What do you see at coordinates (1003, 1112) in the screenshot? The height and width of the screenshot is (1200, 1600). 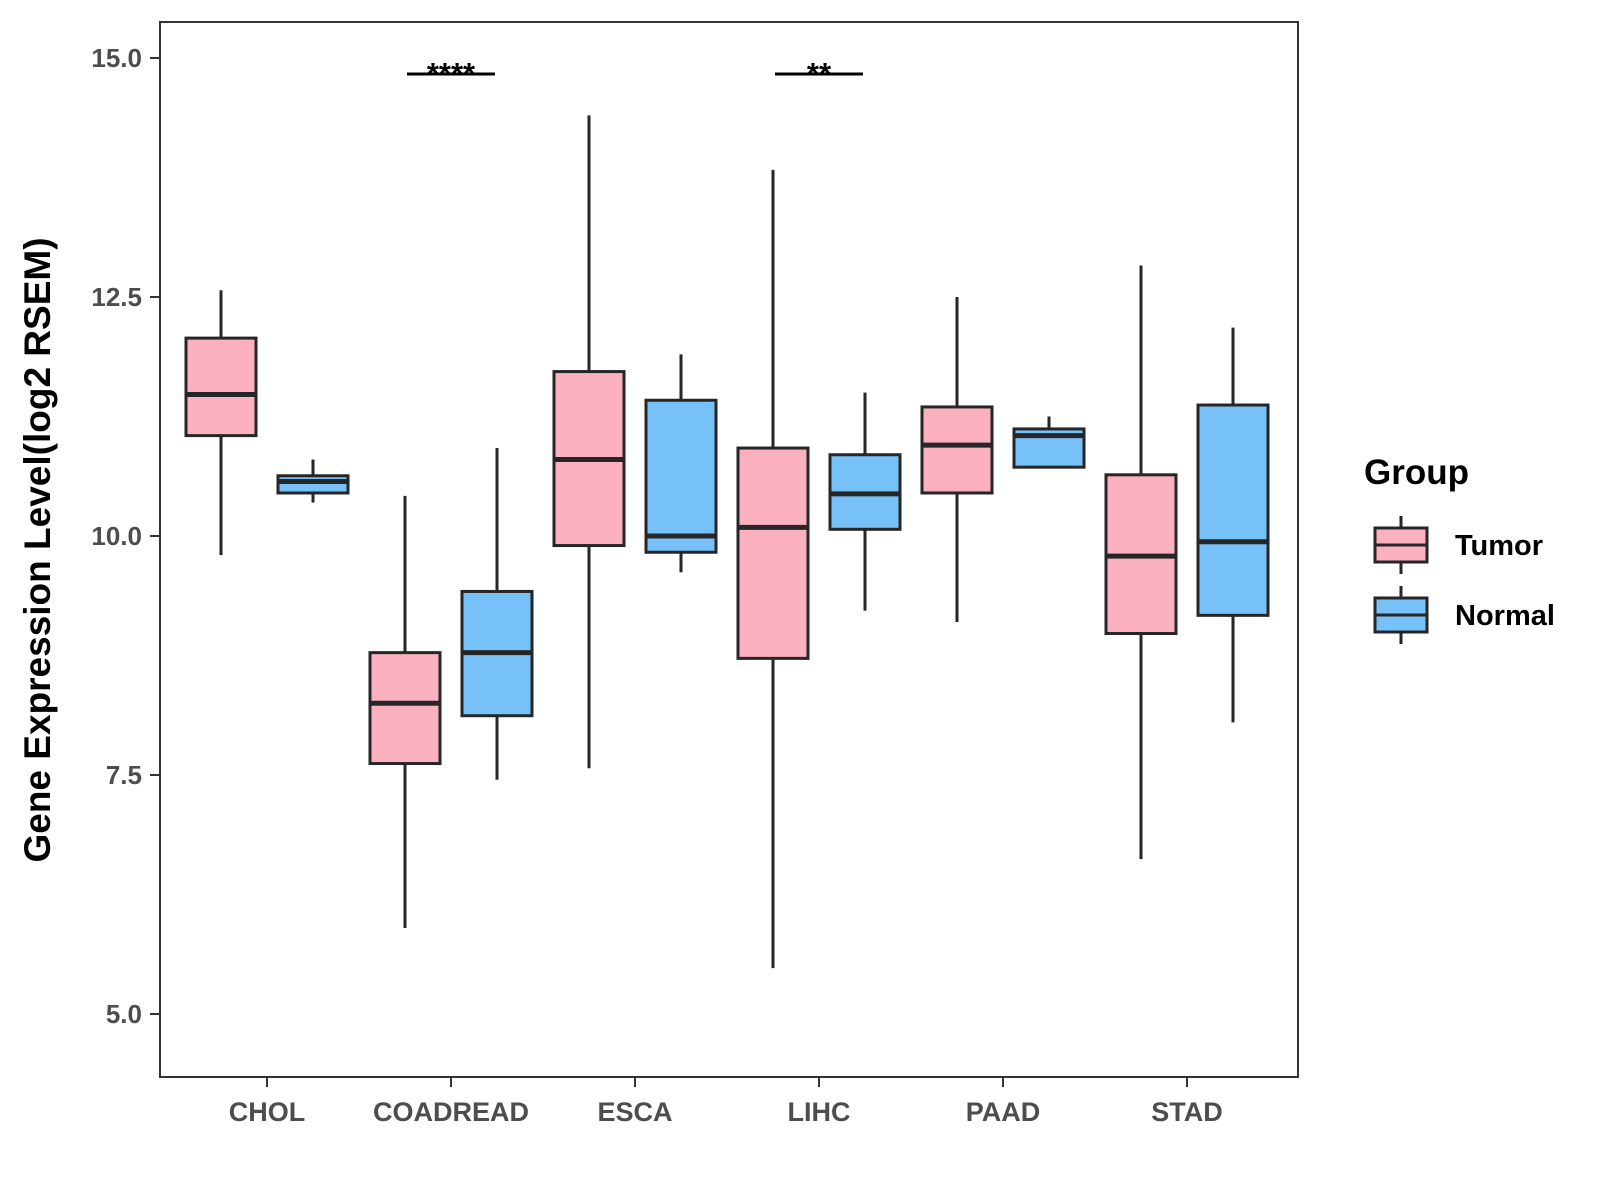 I see `x-tick-label-paad: PAAD` at bounding box center [1003, 1112].